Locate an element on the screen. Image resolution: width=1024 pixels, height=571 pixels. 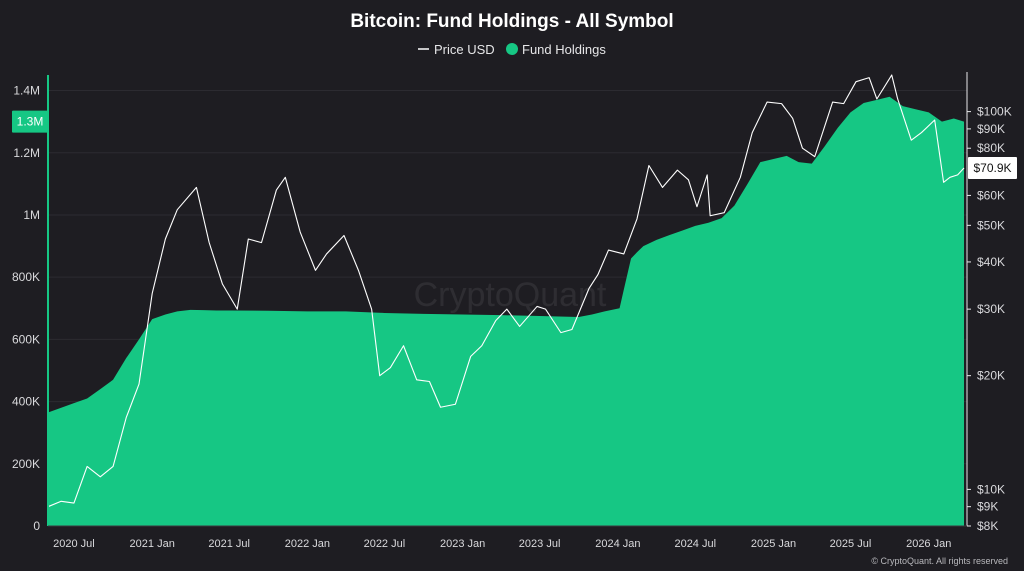
right-tick-label-2: $10K is located at coordinates (991, 489).